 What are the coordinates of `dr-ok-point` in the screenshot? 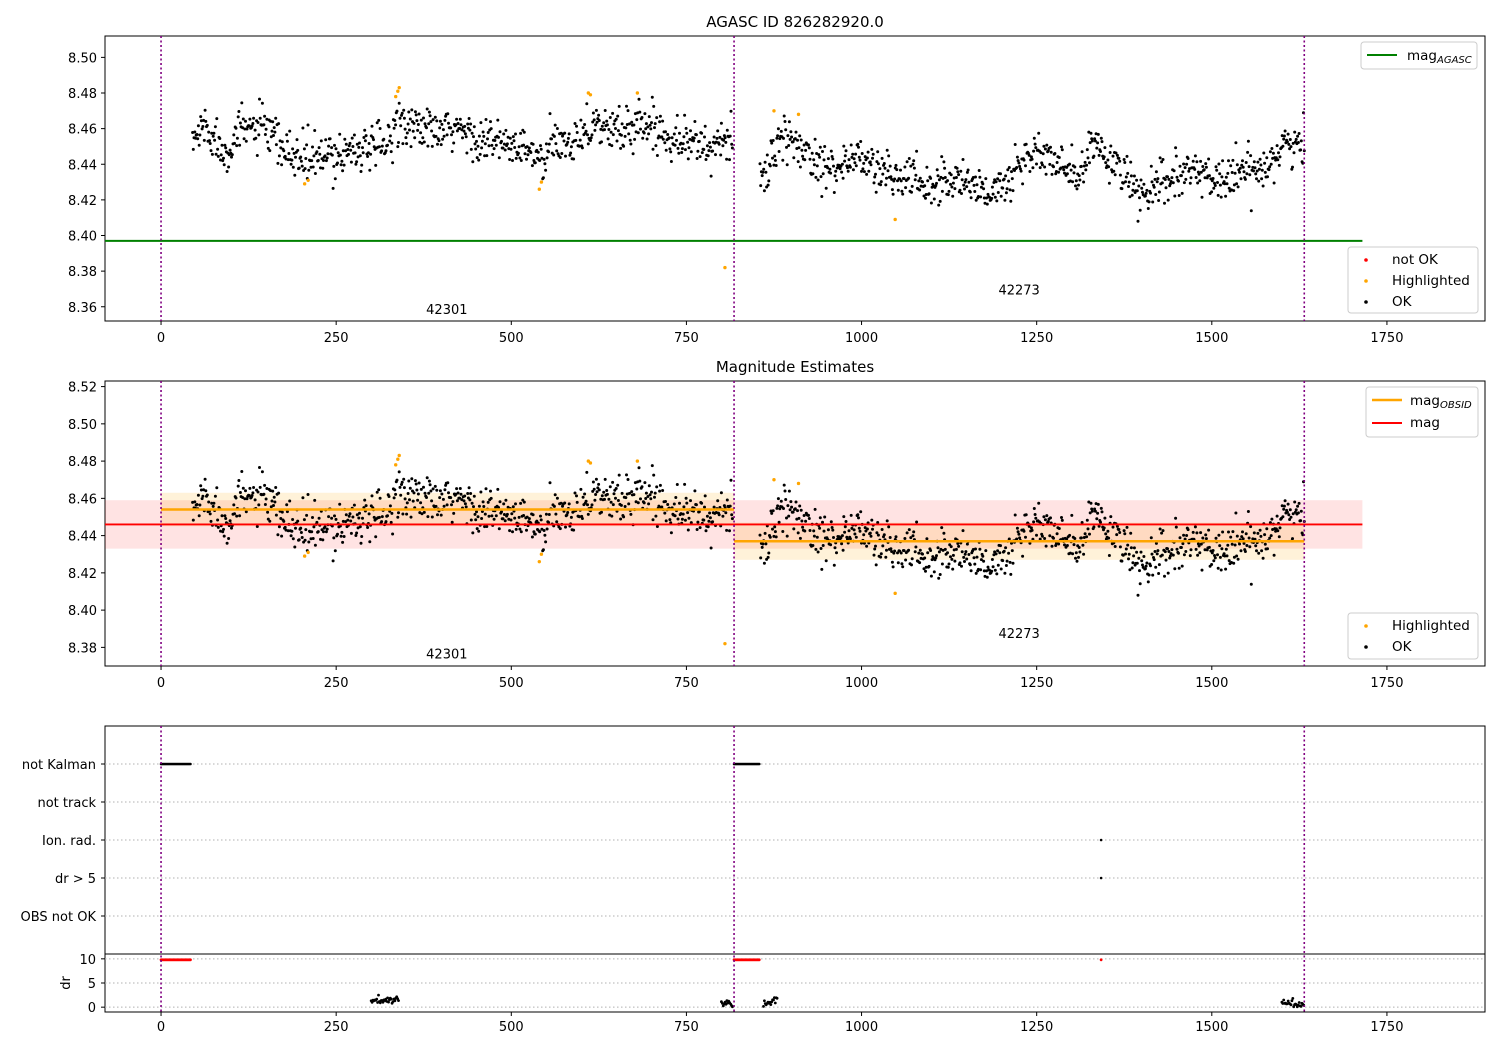 It's located at (1284, 1000).